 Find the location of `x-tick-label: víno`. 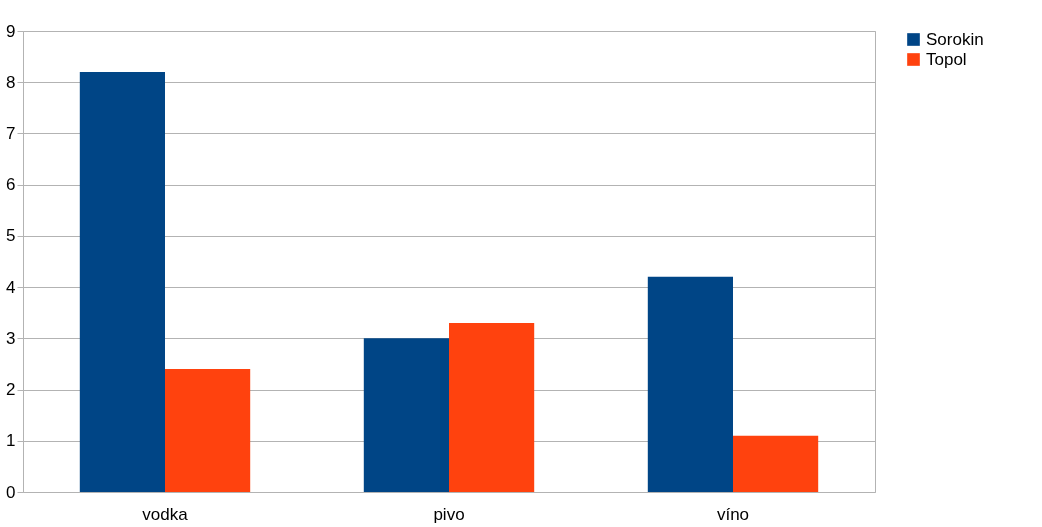

x-tick-label: víno is located at coordinates (733, 514).